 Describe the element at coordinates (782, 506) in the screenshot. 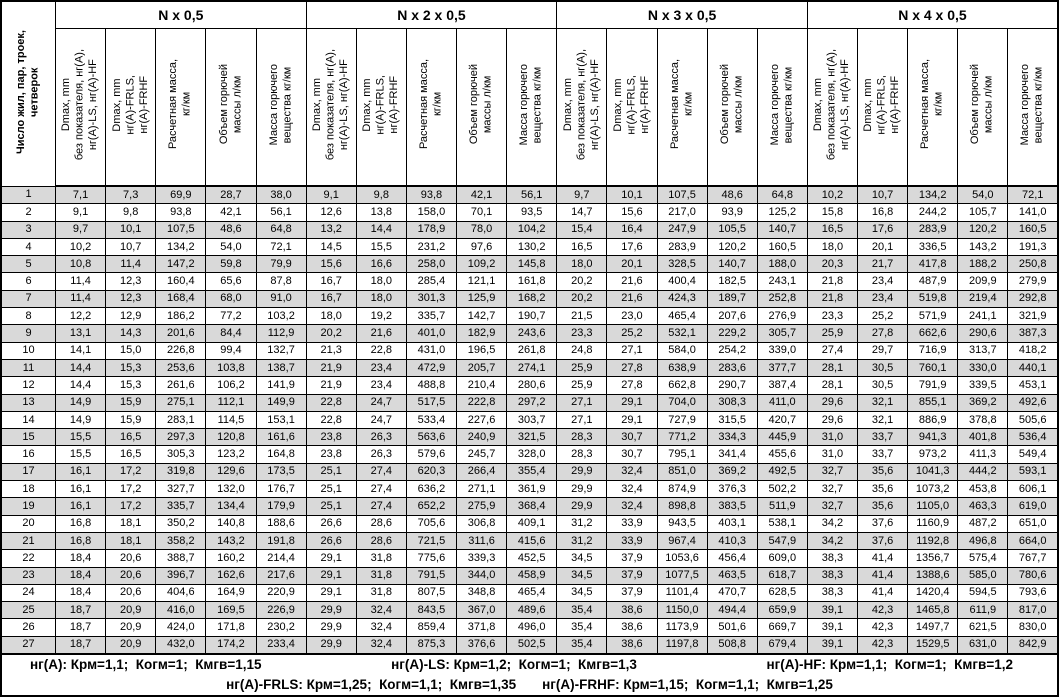

I see `table-cell: 511,9` at that location.